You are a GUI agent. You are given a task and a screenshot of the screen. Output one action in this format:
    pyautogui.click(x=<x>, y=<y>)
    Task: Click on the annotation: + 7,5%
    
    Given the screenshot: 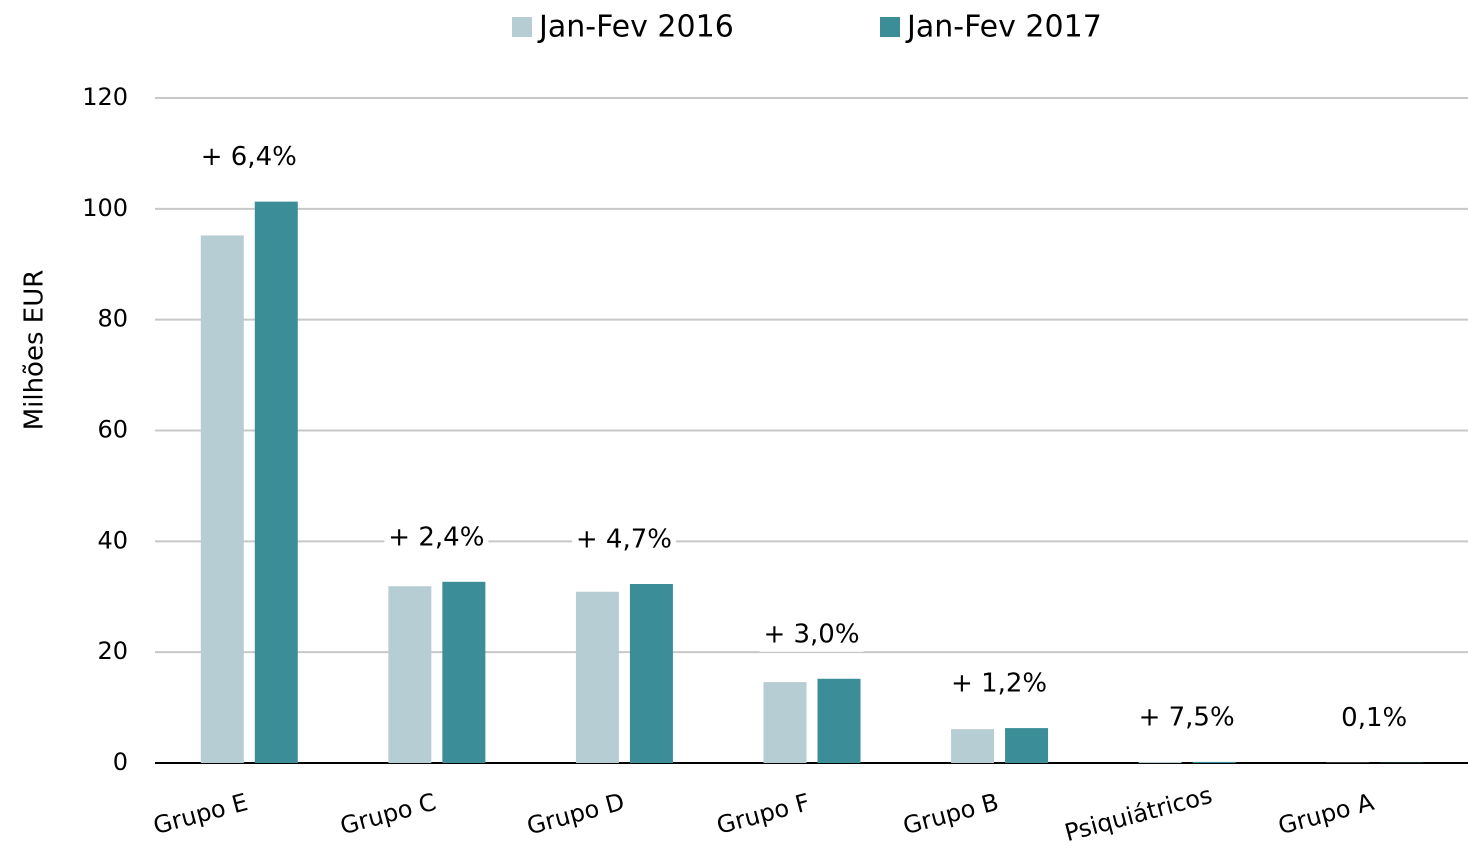 What is the action you would take?
    pyautogui.click(x=1187, y=717)
    